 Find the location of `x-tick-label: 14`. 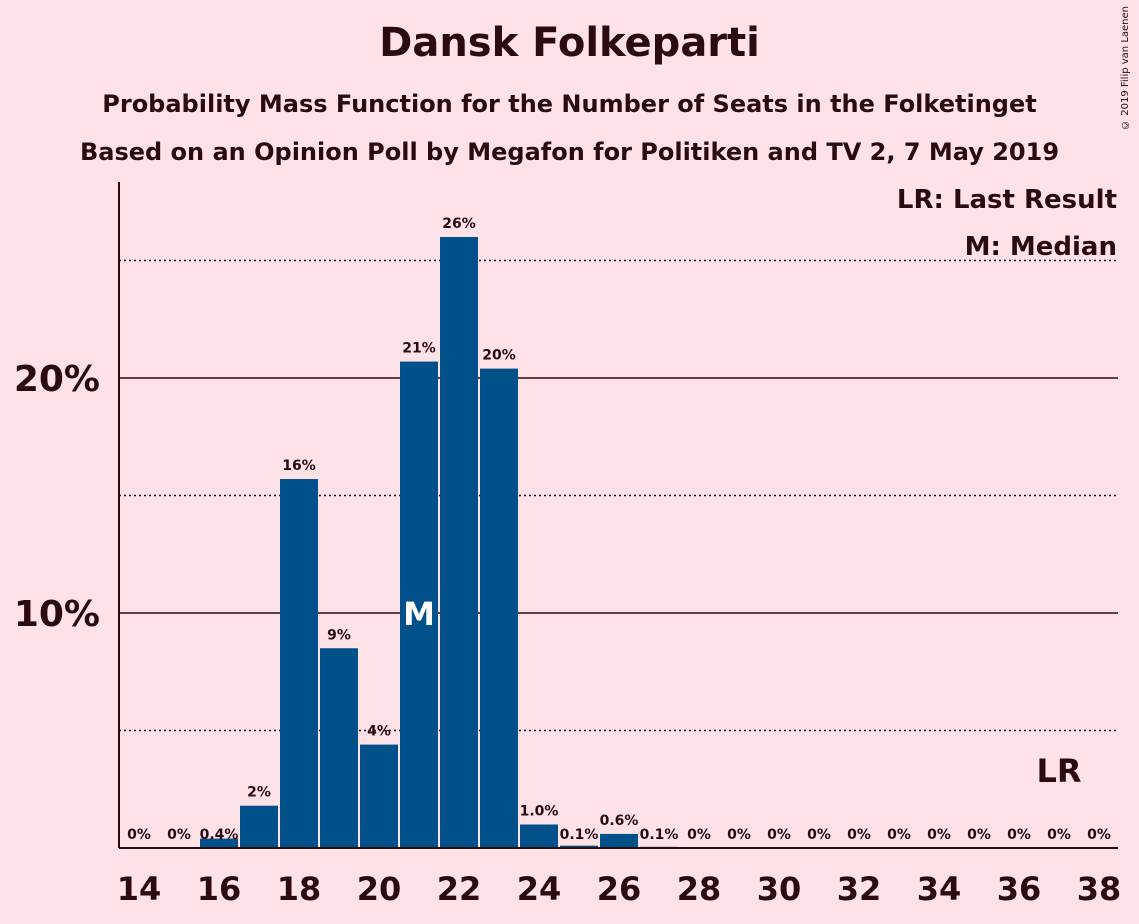

x-tick-label: 14 is located at coordinates (139, 889).